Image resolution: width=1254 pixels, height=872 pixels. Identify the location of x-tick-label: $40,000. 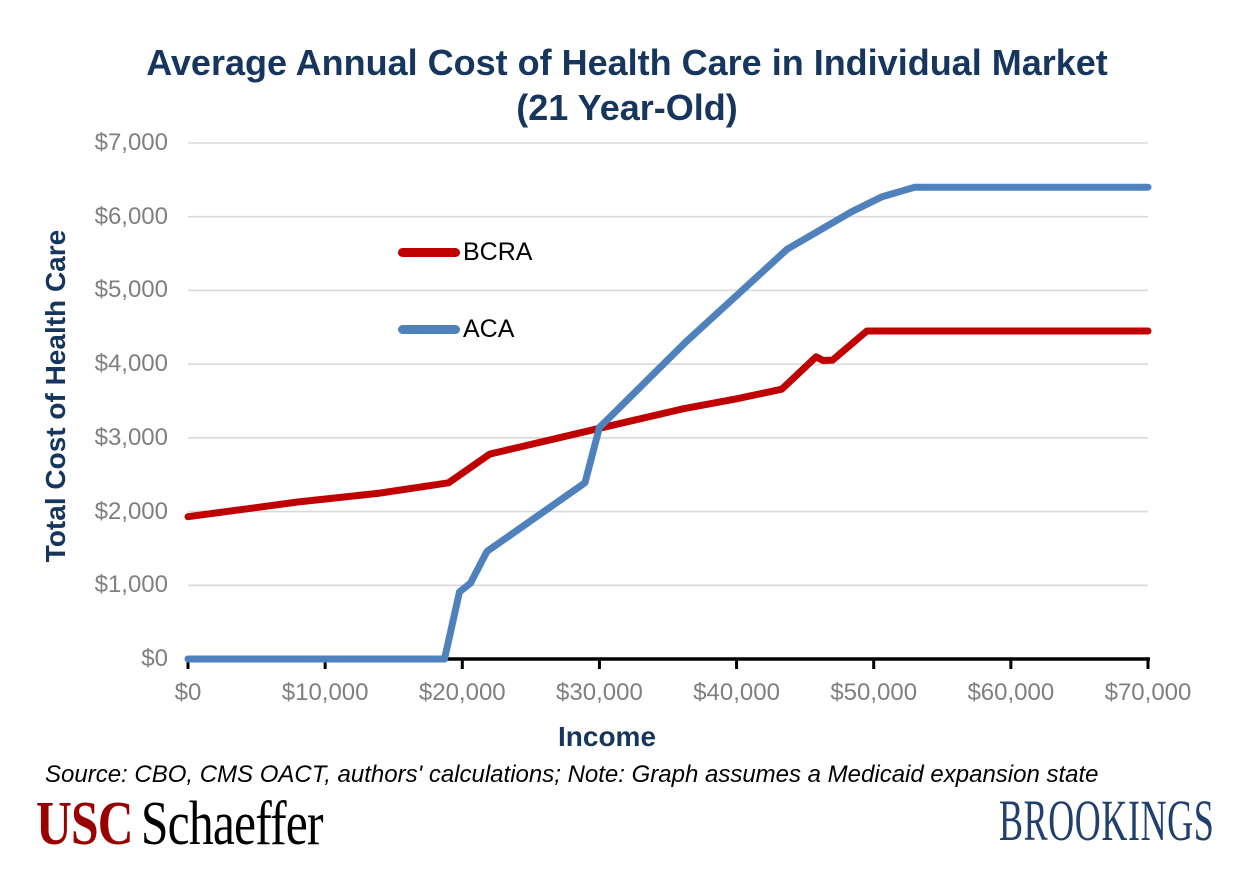
(736, 692).